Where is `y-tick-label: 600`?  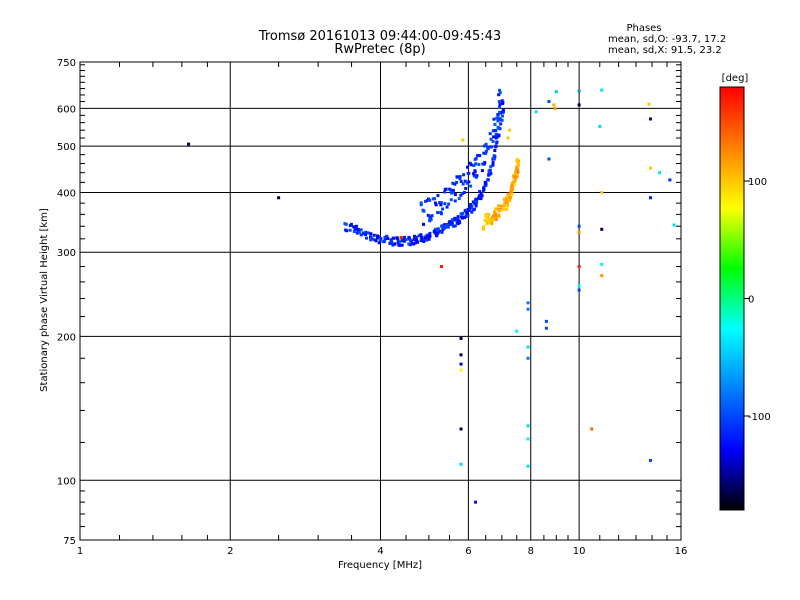 y-tick-label: 600 is located at coordinates (66, 109).